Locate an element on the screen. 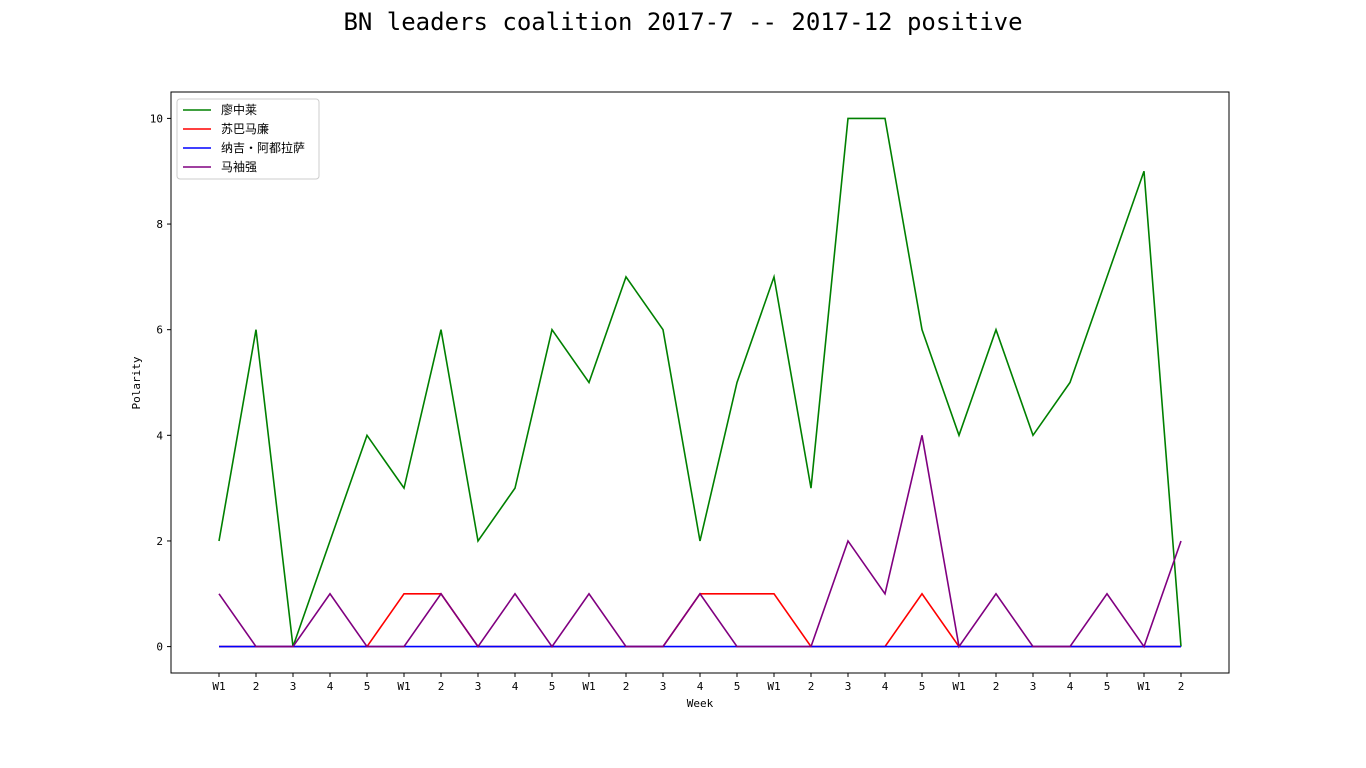 The height and width of the screenshot is (768, 1366). y-tick-label: 10 is located at coordinates (156, 118).